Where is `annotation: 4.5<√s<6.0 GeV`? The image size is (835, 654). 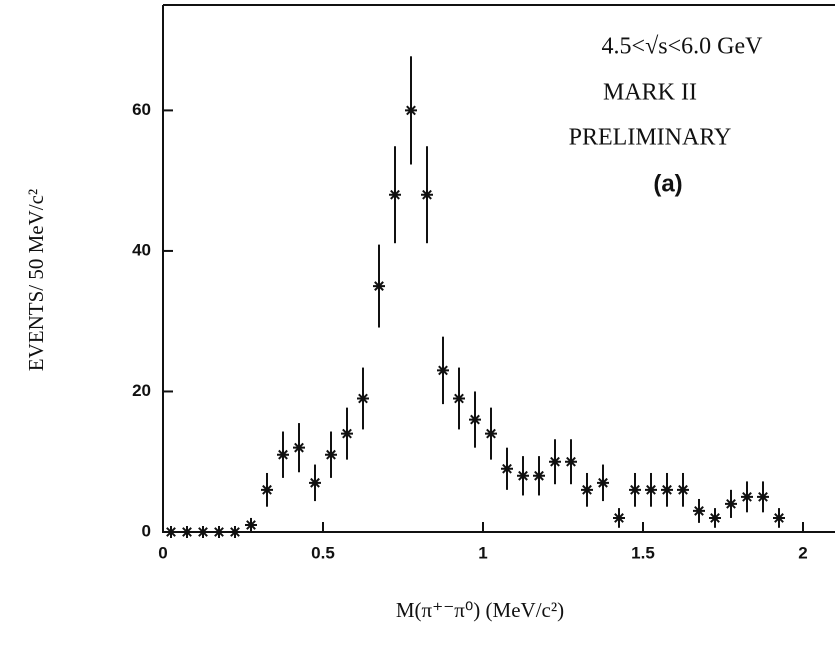
annotation: 4.5<√s<6.0 GeV is located at coordinates (683, 47).